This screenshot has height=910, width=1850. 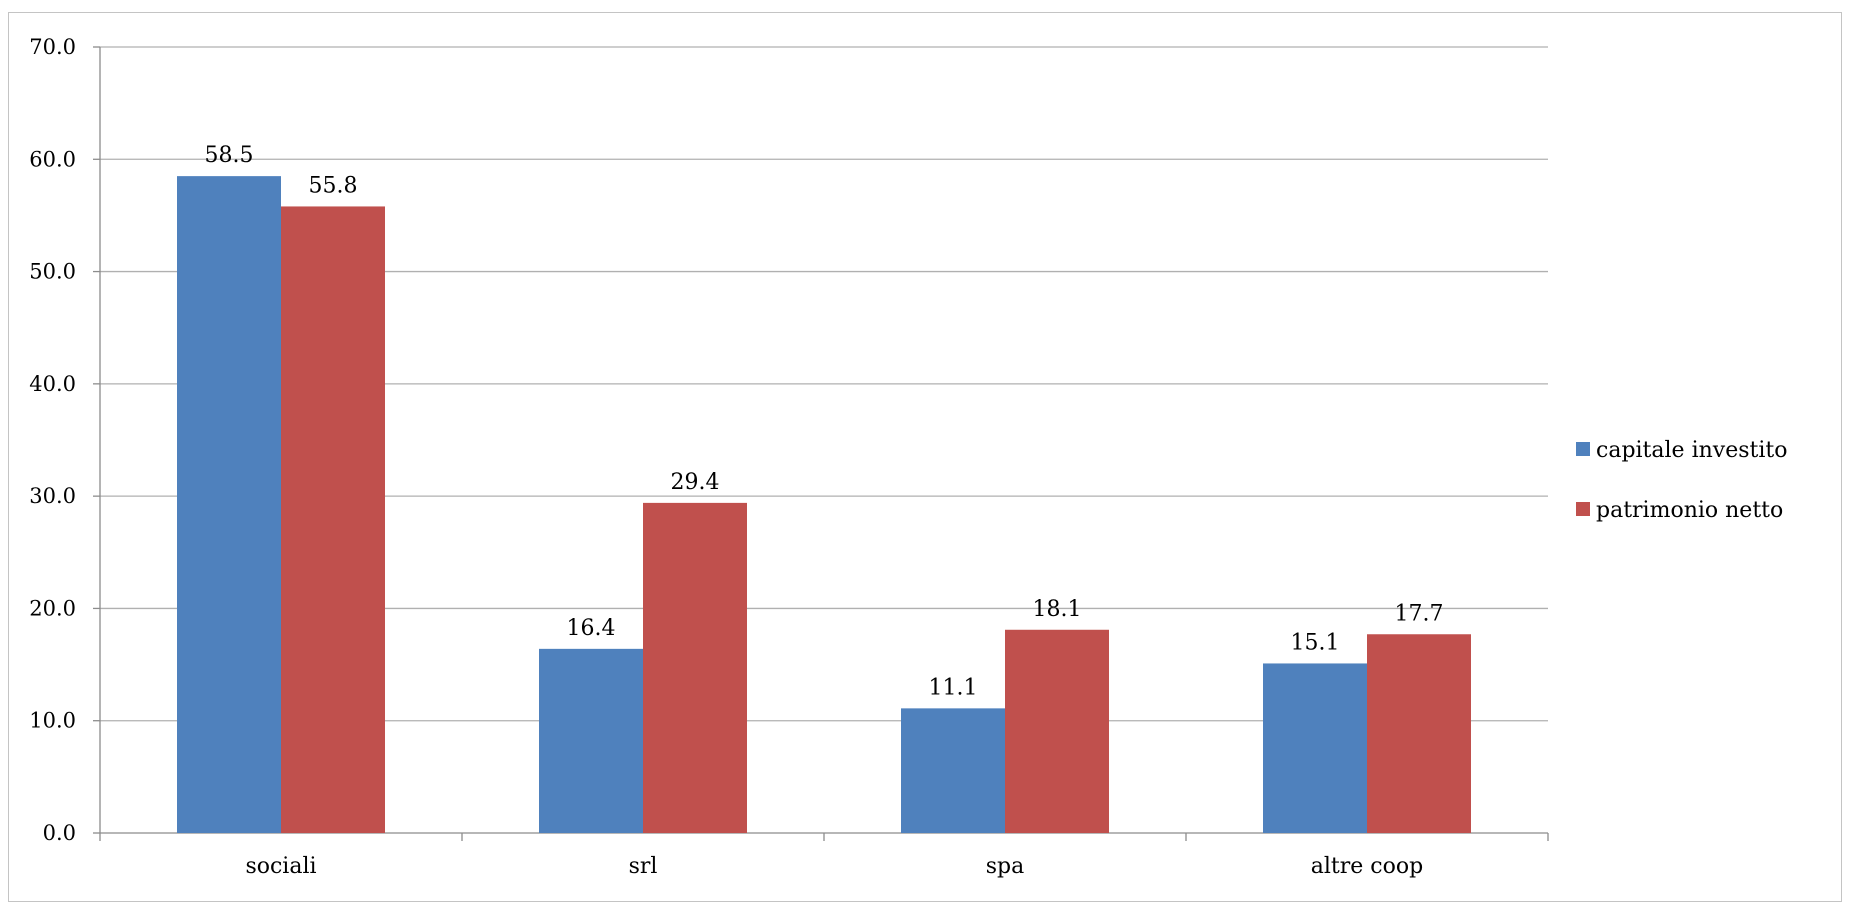 I want to click on y-tick-label: 40.0, so click(x=52, y=384).